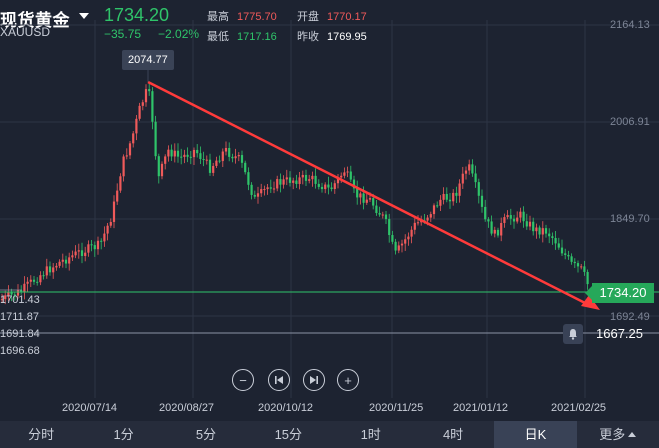 This screenshot has height=448, width=659. I want to click on stat-prev-close-label: 昨收, so click(308, 37).